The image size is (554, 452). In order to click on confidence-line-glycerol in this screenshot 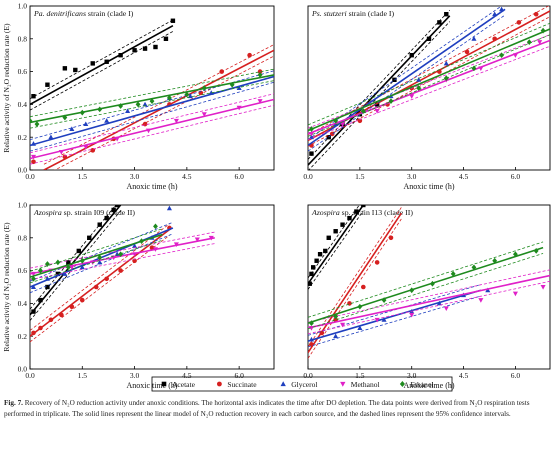, I will do `click(102, 251)`.